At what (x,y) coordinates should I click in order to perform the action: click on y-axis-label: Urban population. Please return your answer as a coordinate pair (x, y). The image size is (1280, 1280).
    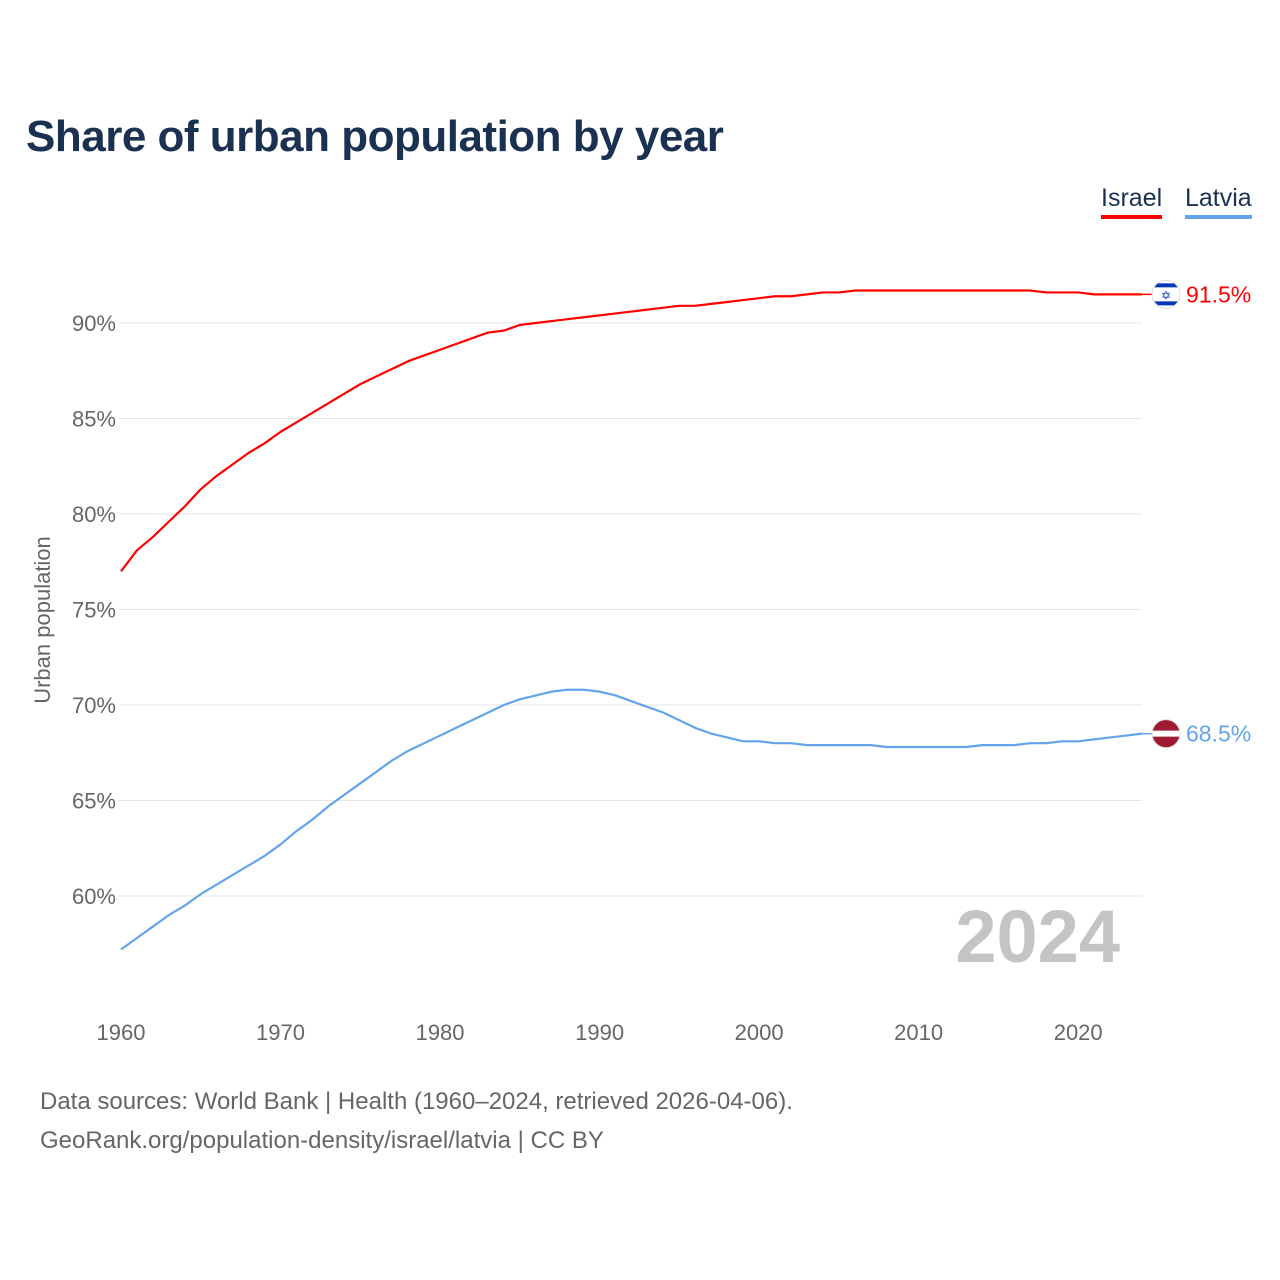
    Looking at the image, I should click on (42, 620).